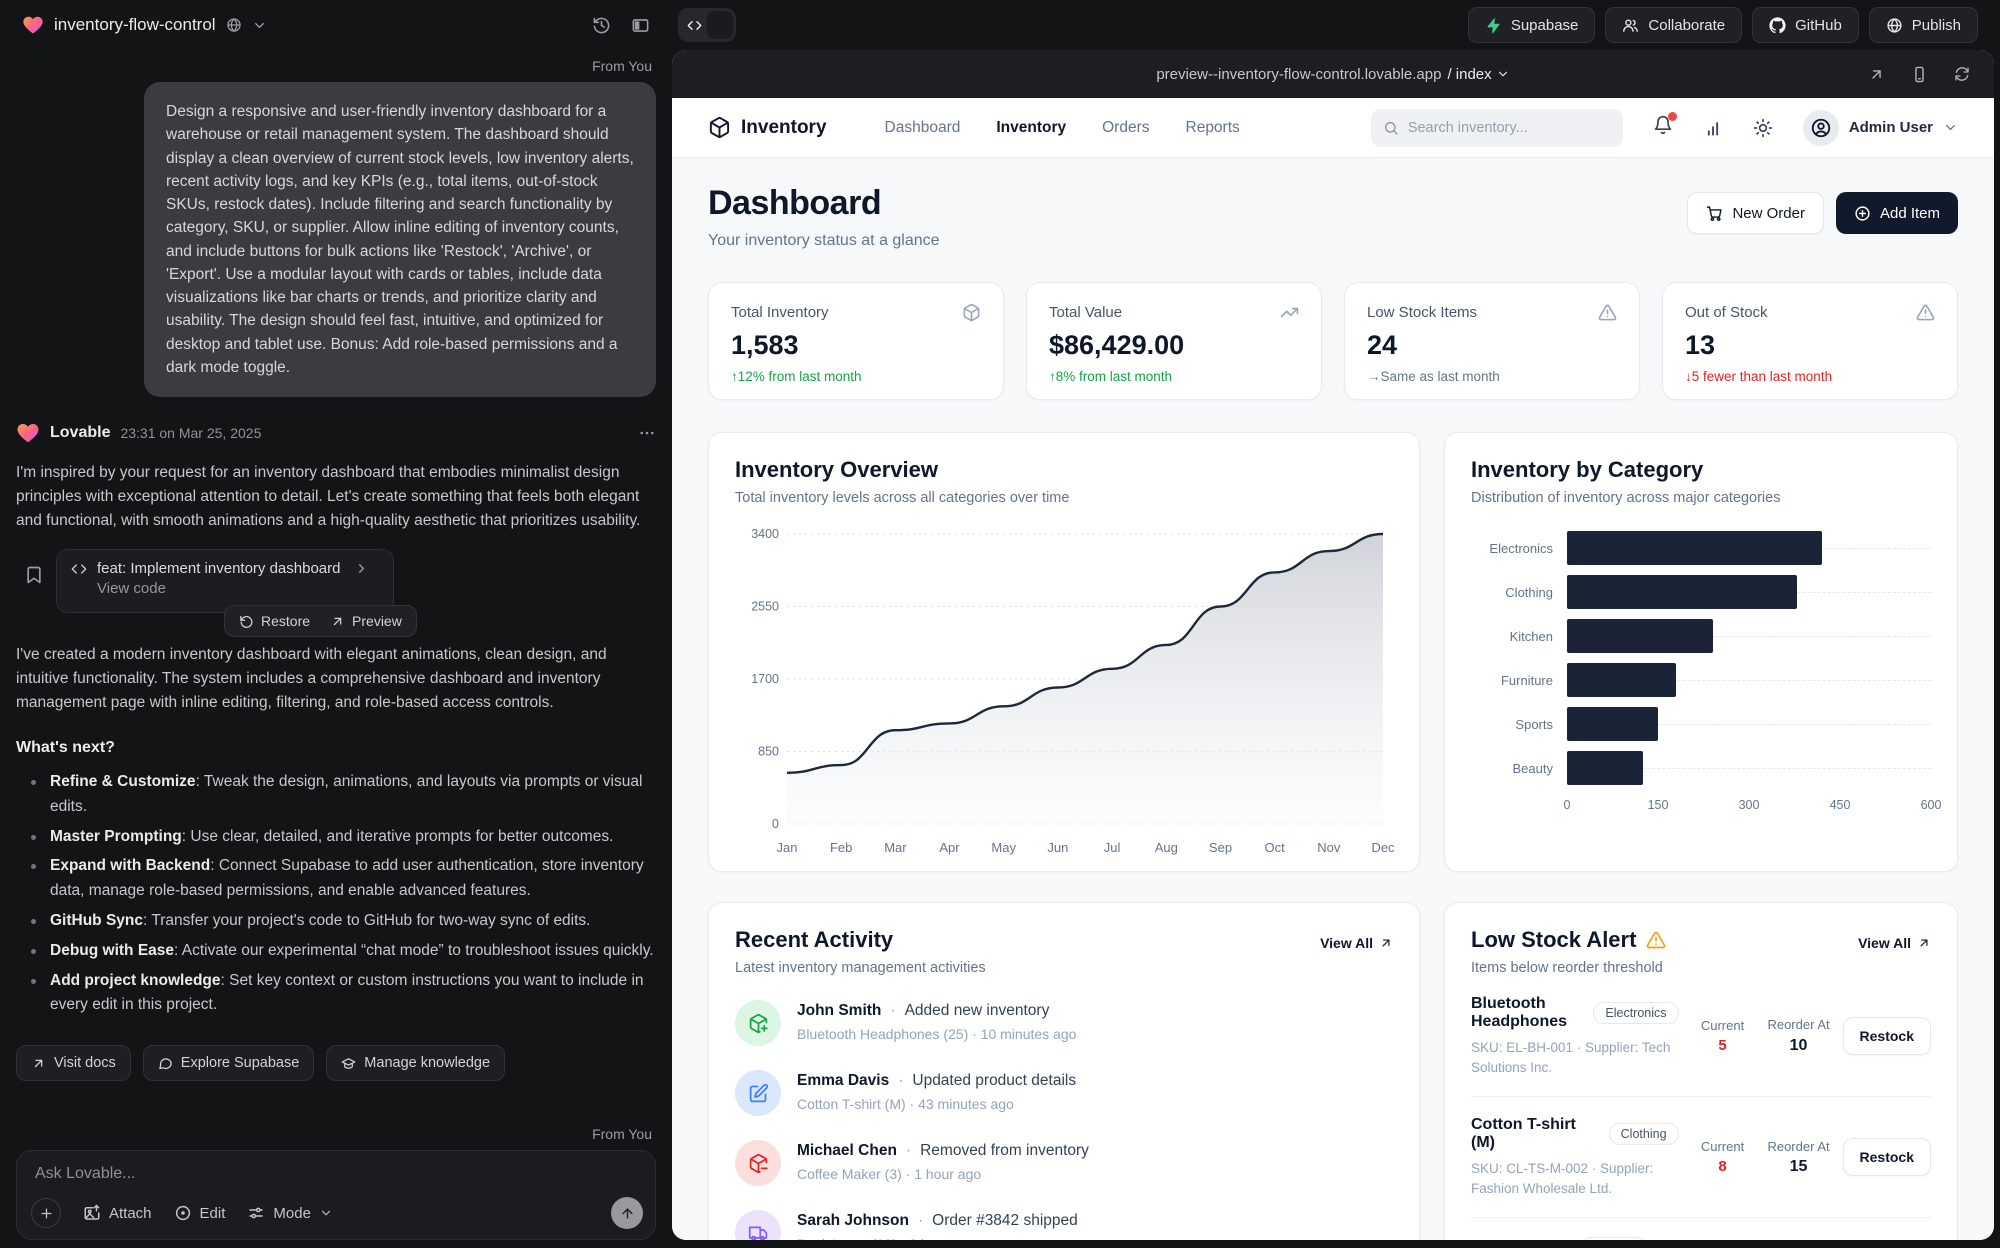  I want to click on new-order-button: New Order, so click(1755, 213).